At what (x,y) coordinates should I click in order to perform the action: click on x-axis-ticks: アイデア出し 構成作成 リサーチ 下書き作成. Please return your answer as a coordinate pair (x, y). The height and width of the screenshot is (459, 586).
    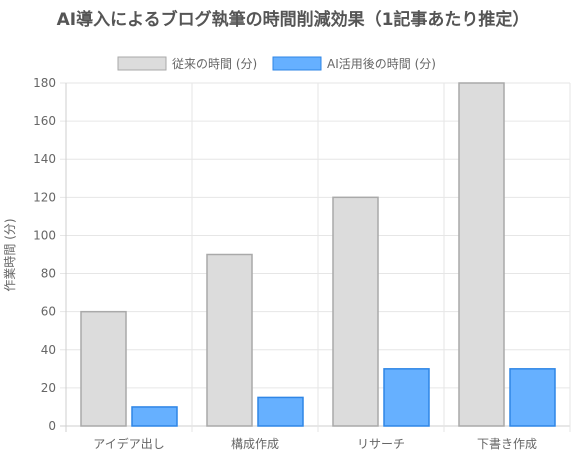
    Looking at the image, I should click on (315, 443).